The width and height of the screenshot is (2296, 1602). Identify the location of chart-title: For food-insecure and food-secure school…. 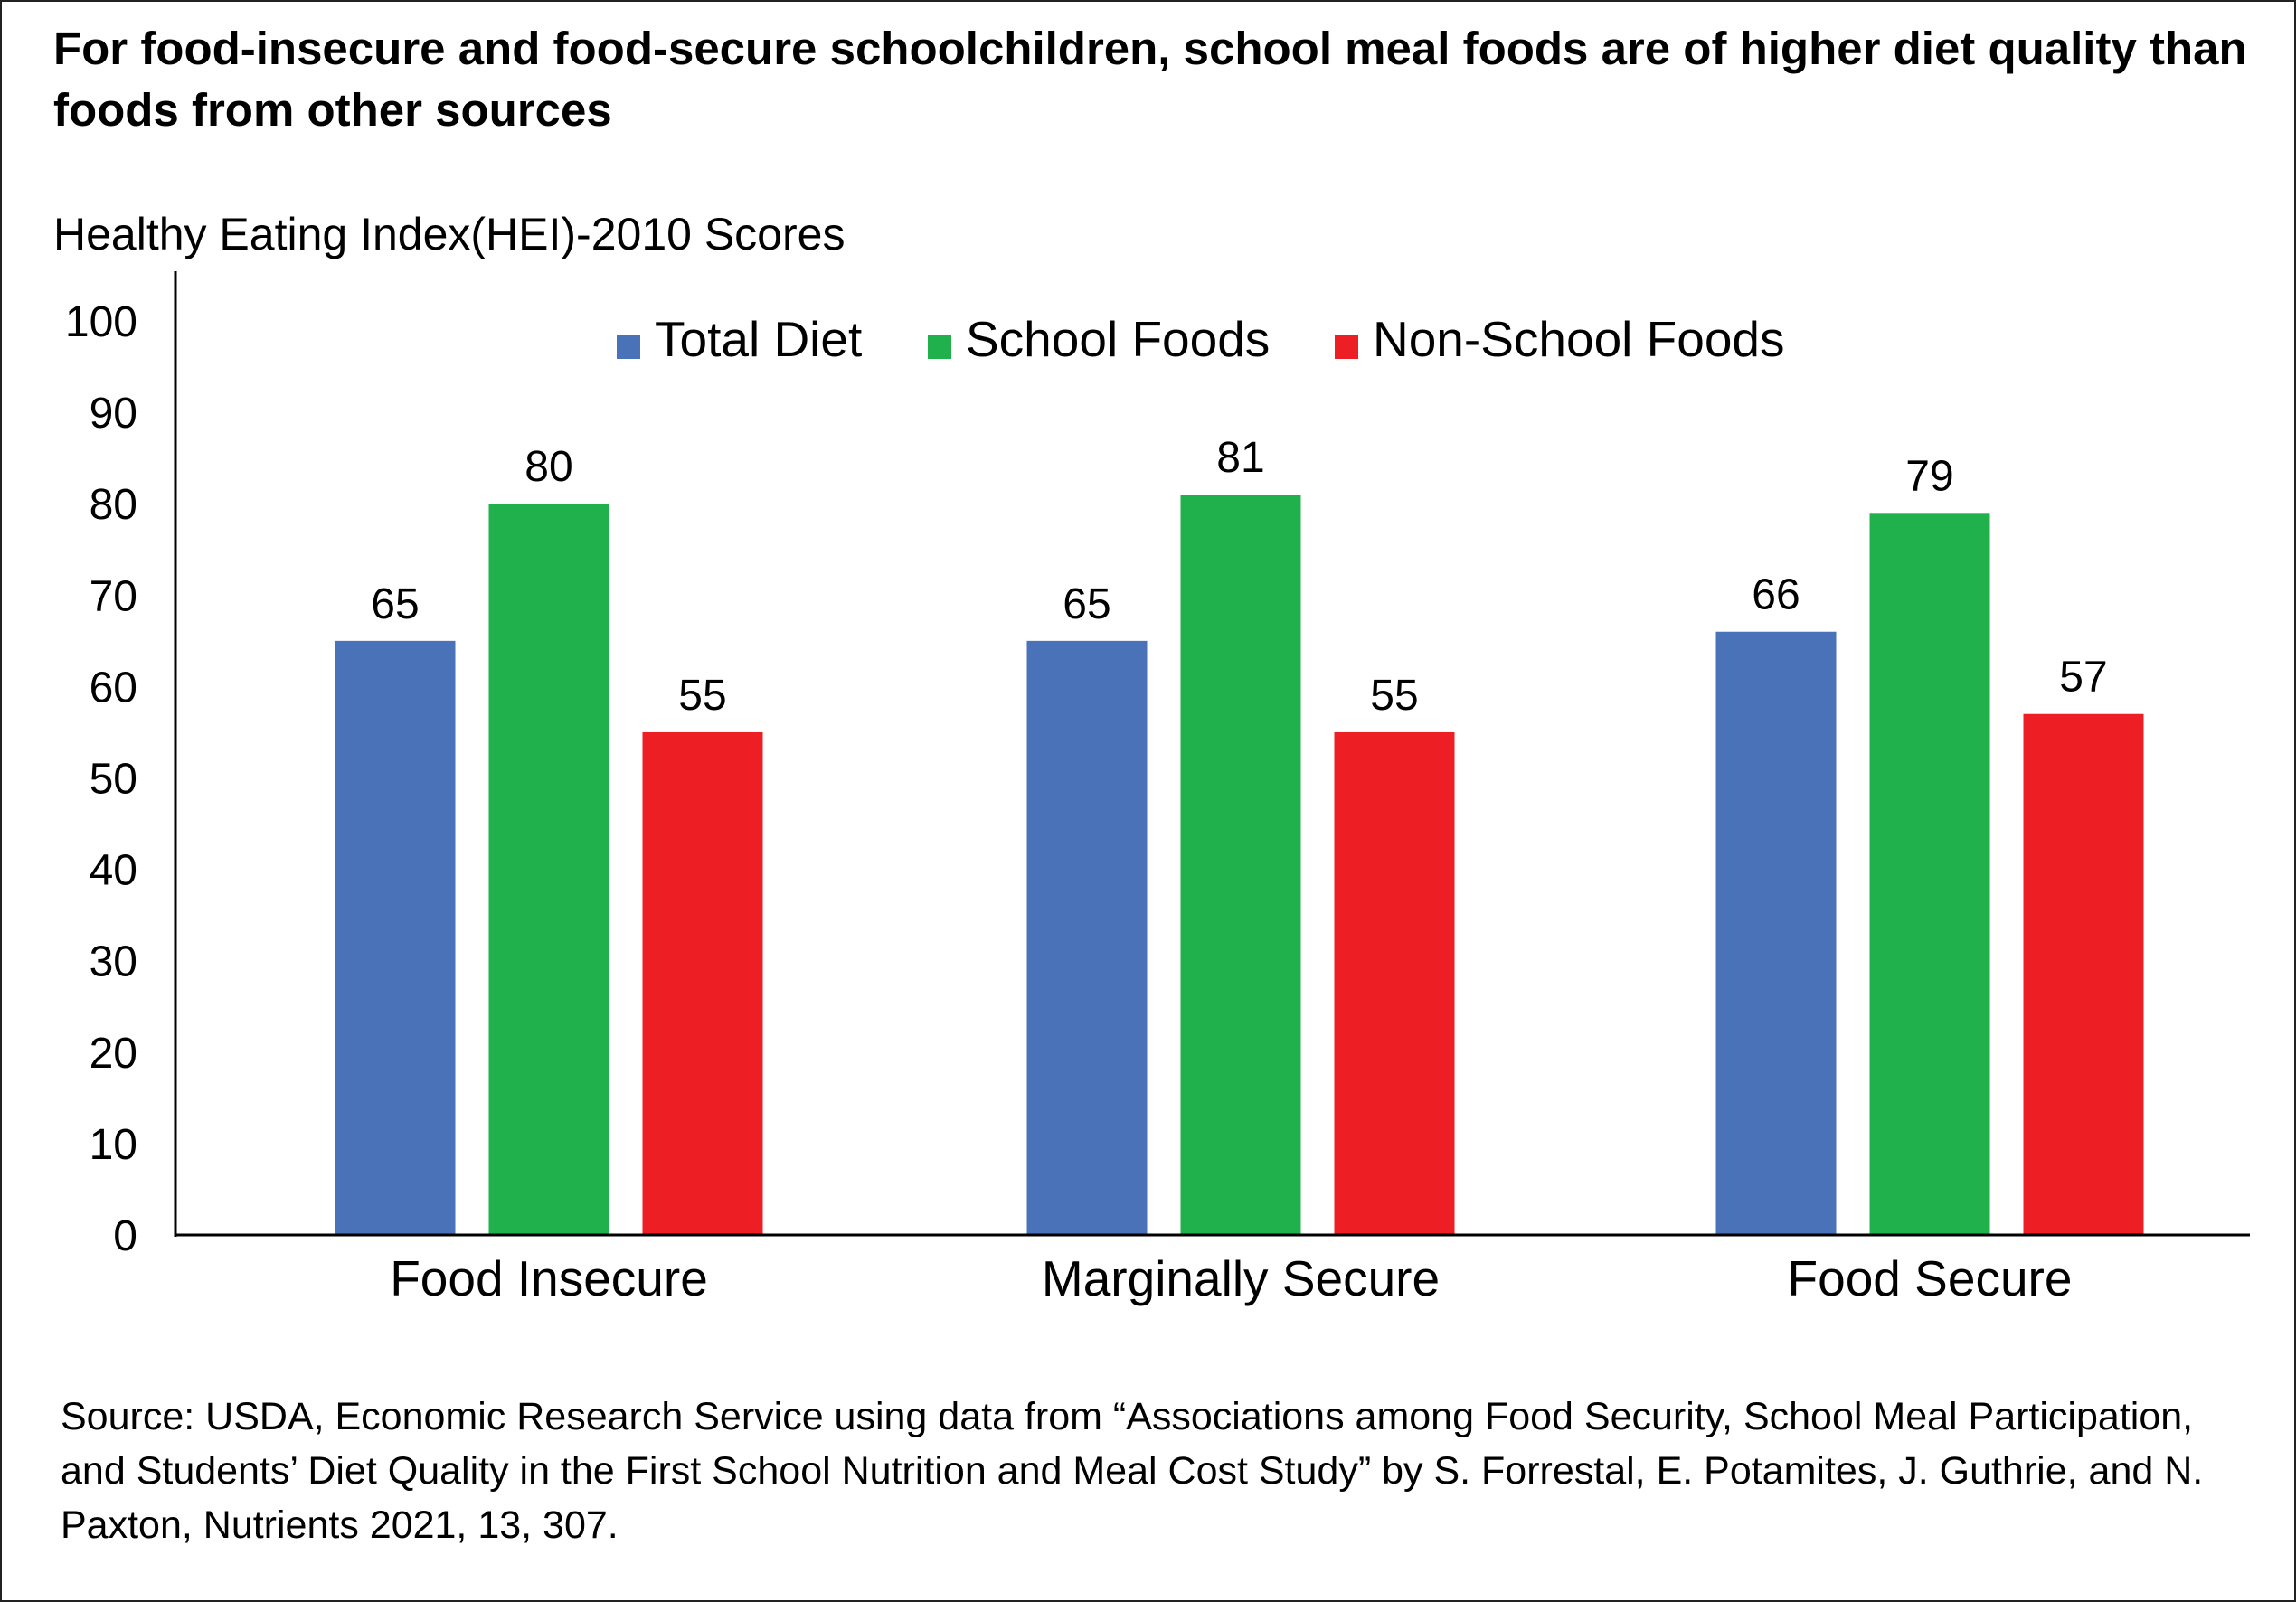
(1150, 79).